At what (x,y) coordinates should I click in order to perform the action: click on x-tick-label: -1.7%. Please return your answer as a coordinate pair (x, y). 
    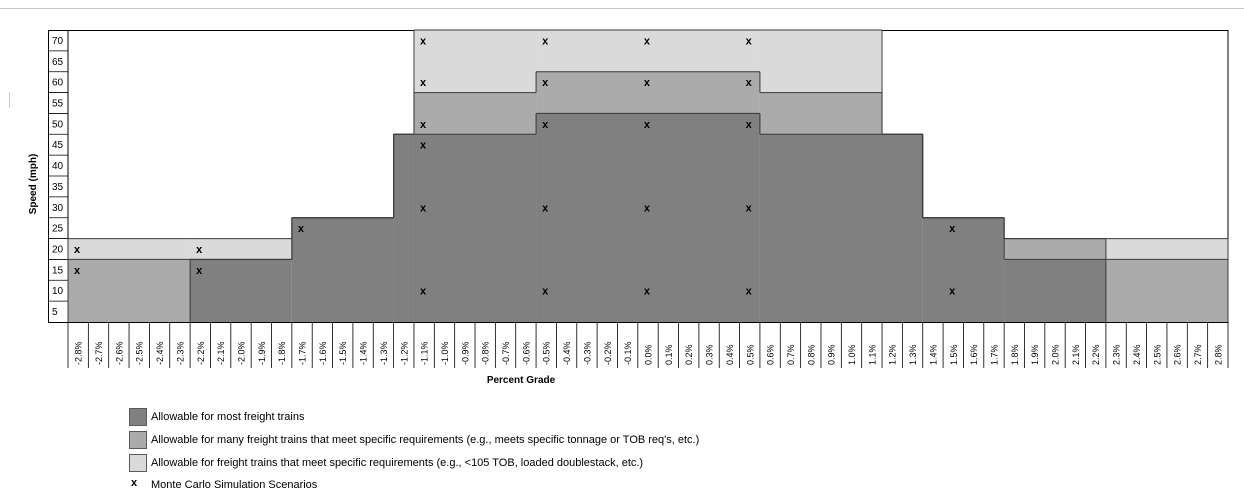
    Looking at the image, I should click on (303, 353).